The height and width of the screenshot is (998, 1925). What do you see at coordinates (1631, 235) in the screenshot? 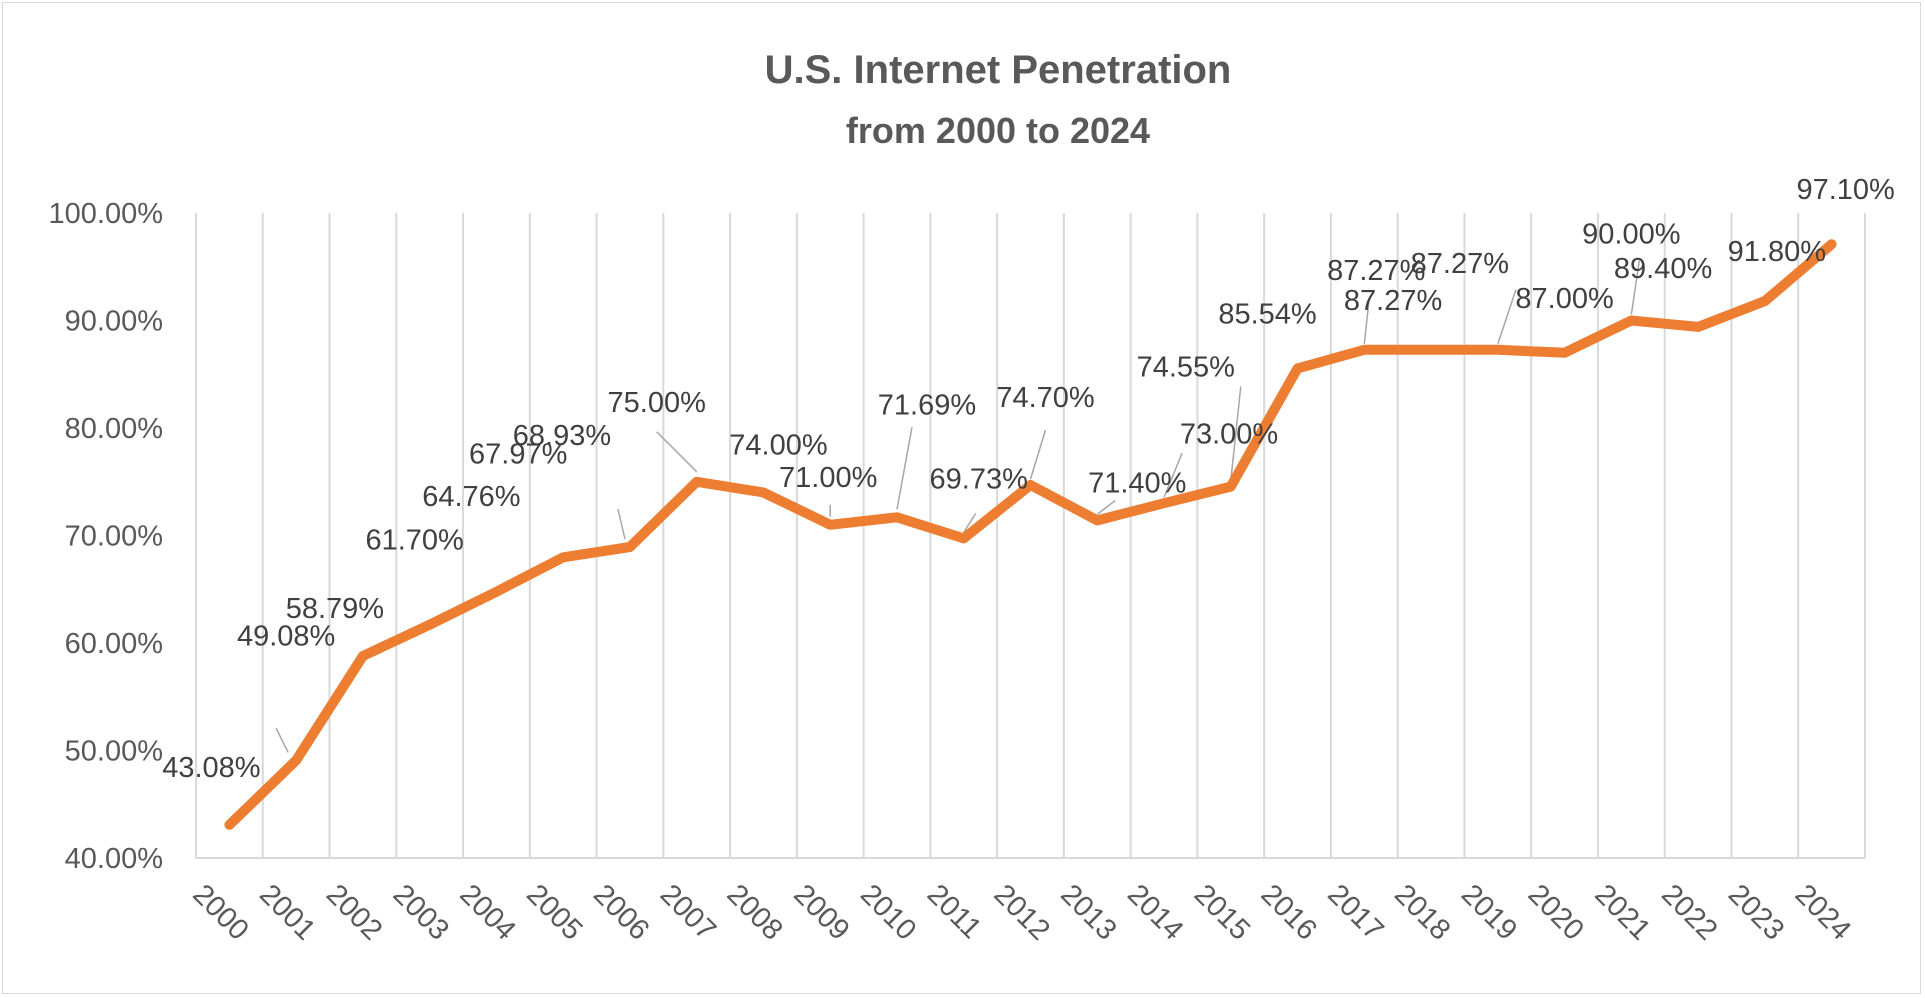
I see `data-label: 90.00%` at bounding box center [1631, 235].